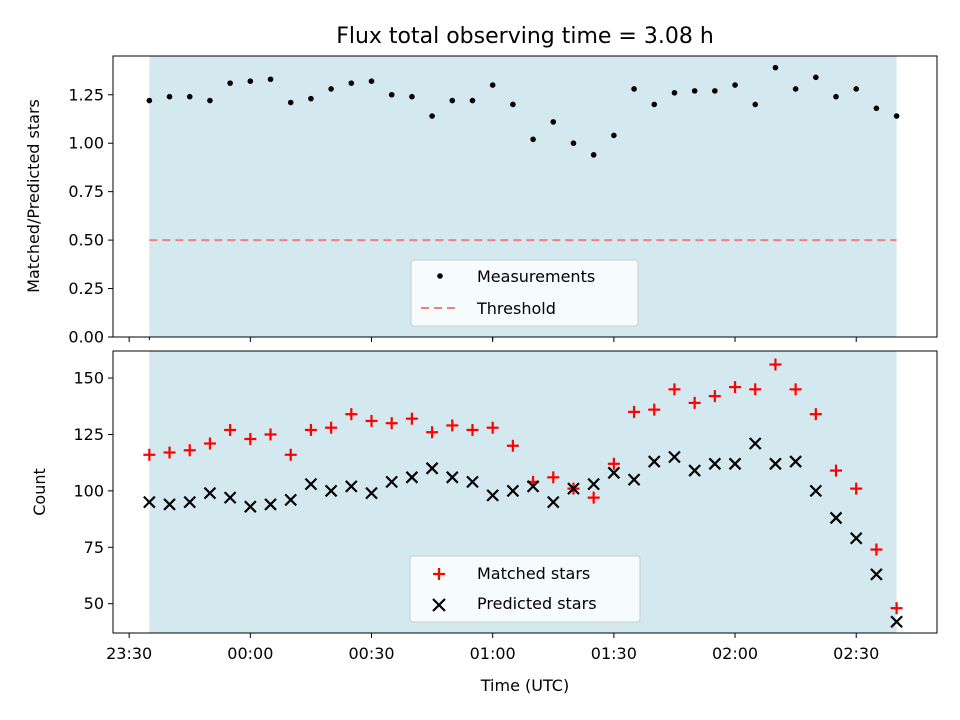 This screenshot has height=720, width=960. I want to click on x-tick-label: 02:00, so click(735, 653).